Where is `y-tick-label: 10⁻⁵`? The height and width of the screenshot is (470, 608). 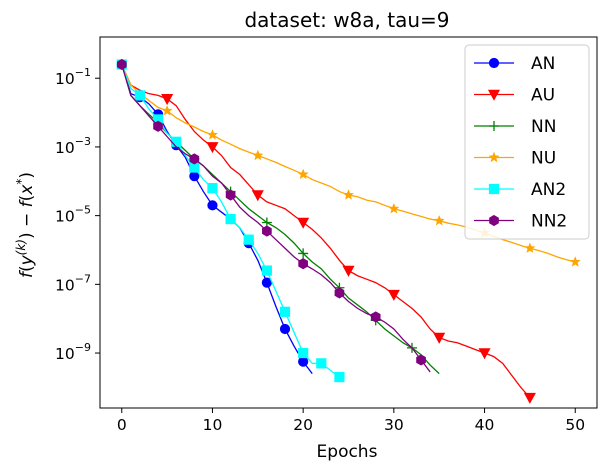 y-tick-label: 10⁻⁵ is located at coordinates (73, 215).